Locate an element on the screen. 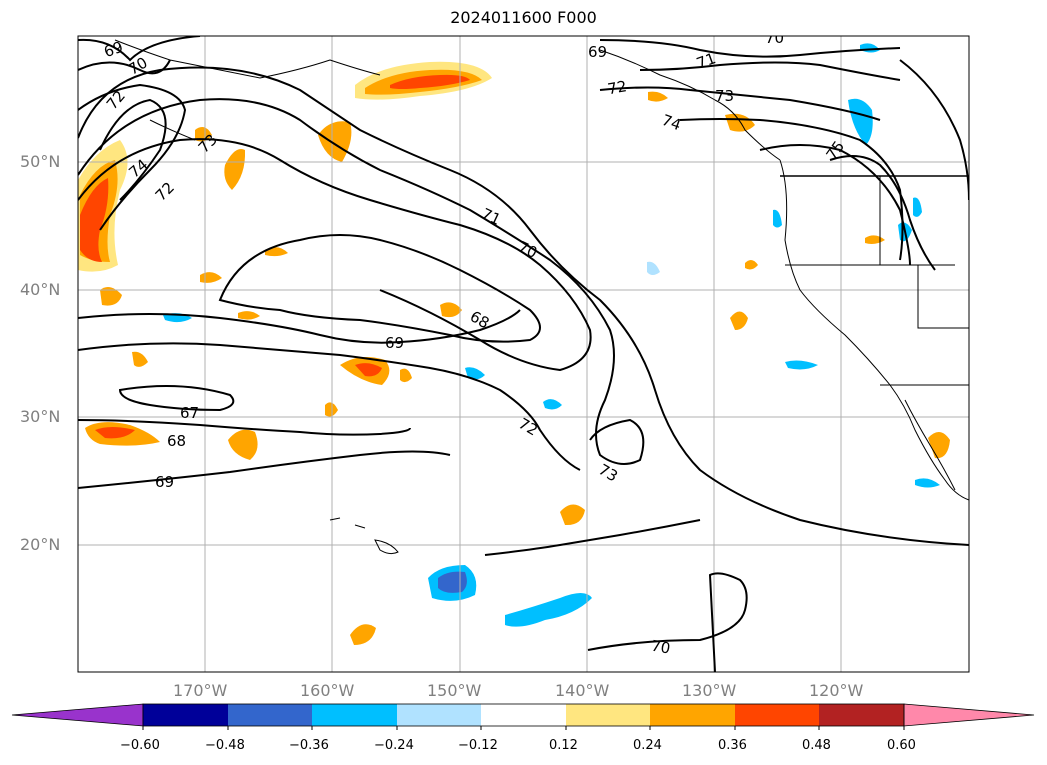 The image size is (1047, 765). lat-label-50n: 50°N is located at coordinates (40, 161).